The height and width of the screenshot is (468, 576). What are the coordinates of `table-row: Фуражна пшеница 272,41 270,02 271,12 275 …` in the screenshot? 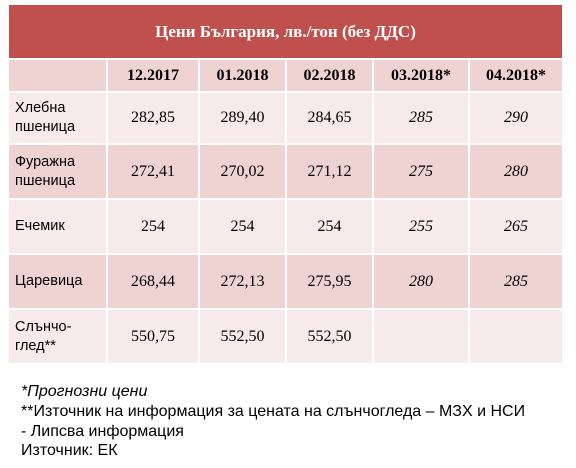 It's located at (286, 171).